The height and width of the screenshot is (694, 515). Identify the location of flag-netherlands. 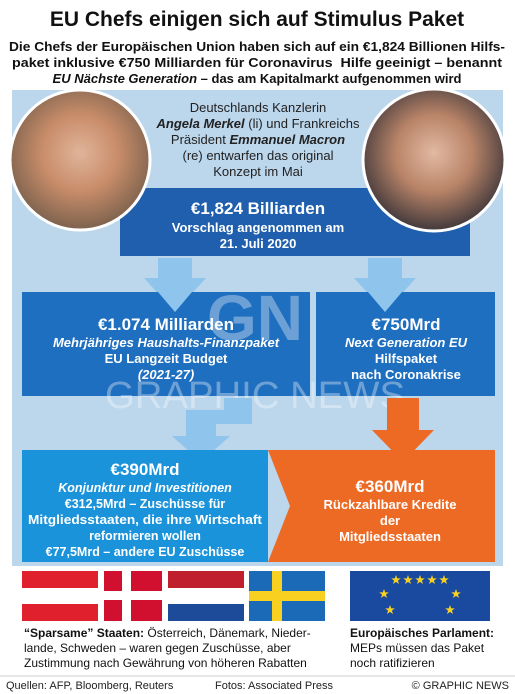
(206, 596).